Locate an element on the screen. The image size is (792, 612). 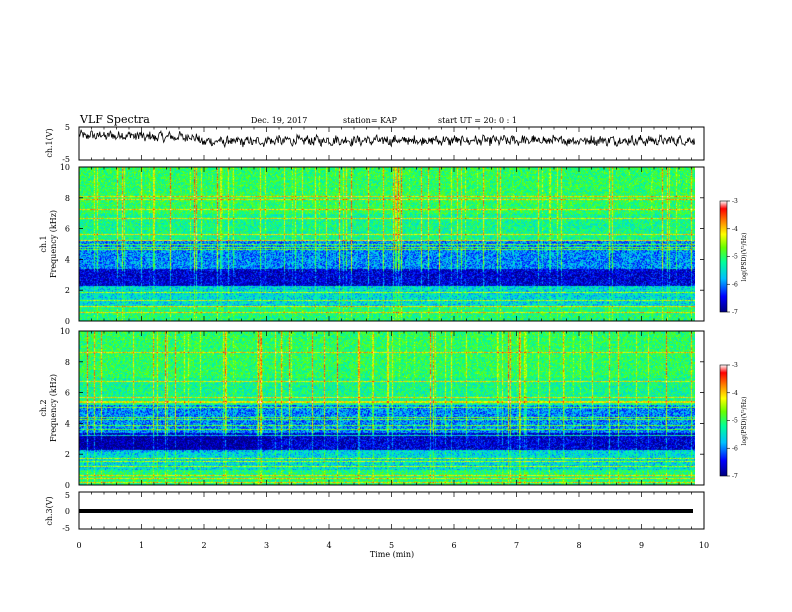
x-tick-label: 4 is located at coordinates (328, 545).